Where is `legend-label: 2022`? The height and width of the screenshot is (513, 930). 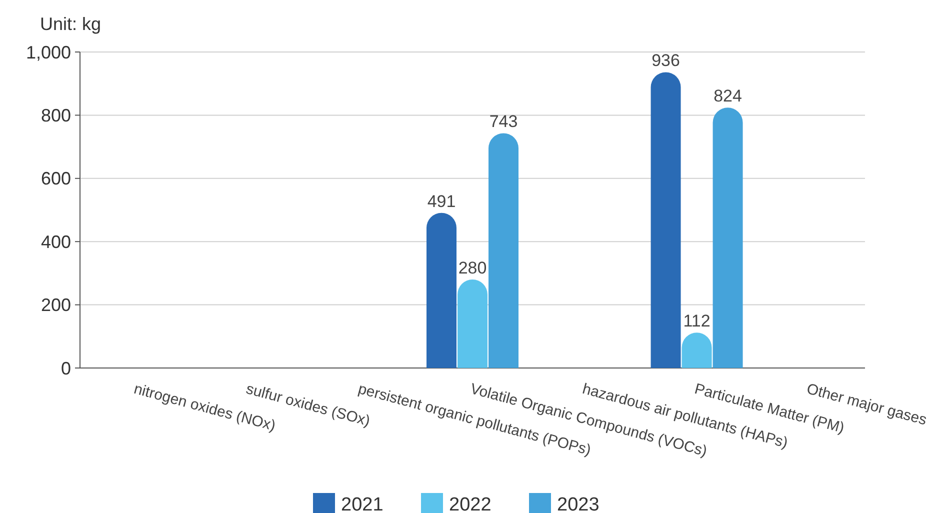
legend-label: 2022 is located at coordinates (470, 503).